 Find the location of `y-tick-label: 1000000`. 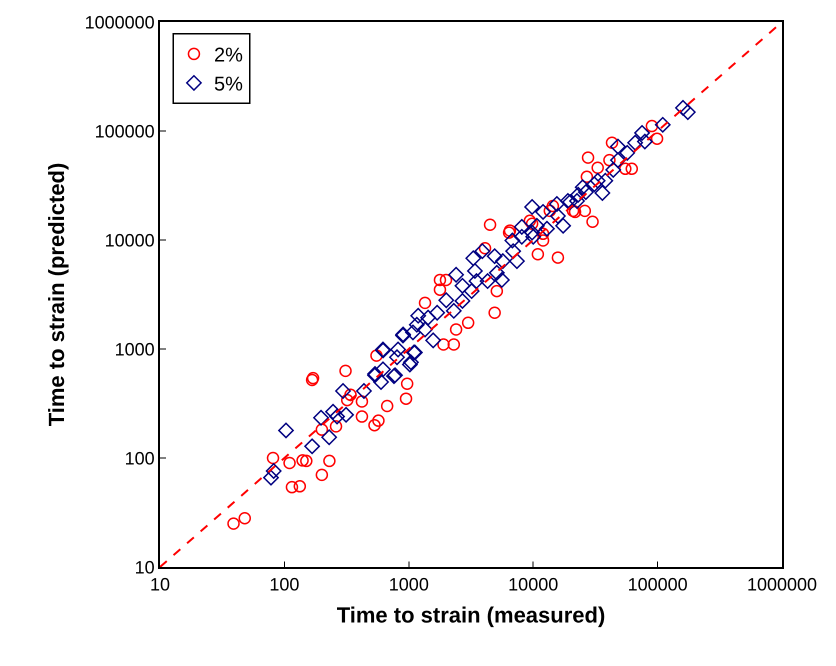

y-tick-label: 1000000 is located at coordinates (119, 22).